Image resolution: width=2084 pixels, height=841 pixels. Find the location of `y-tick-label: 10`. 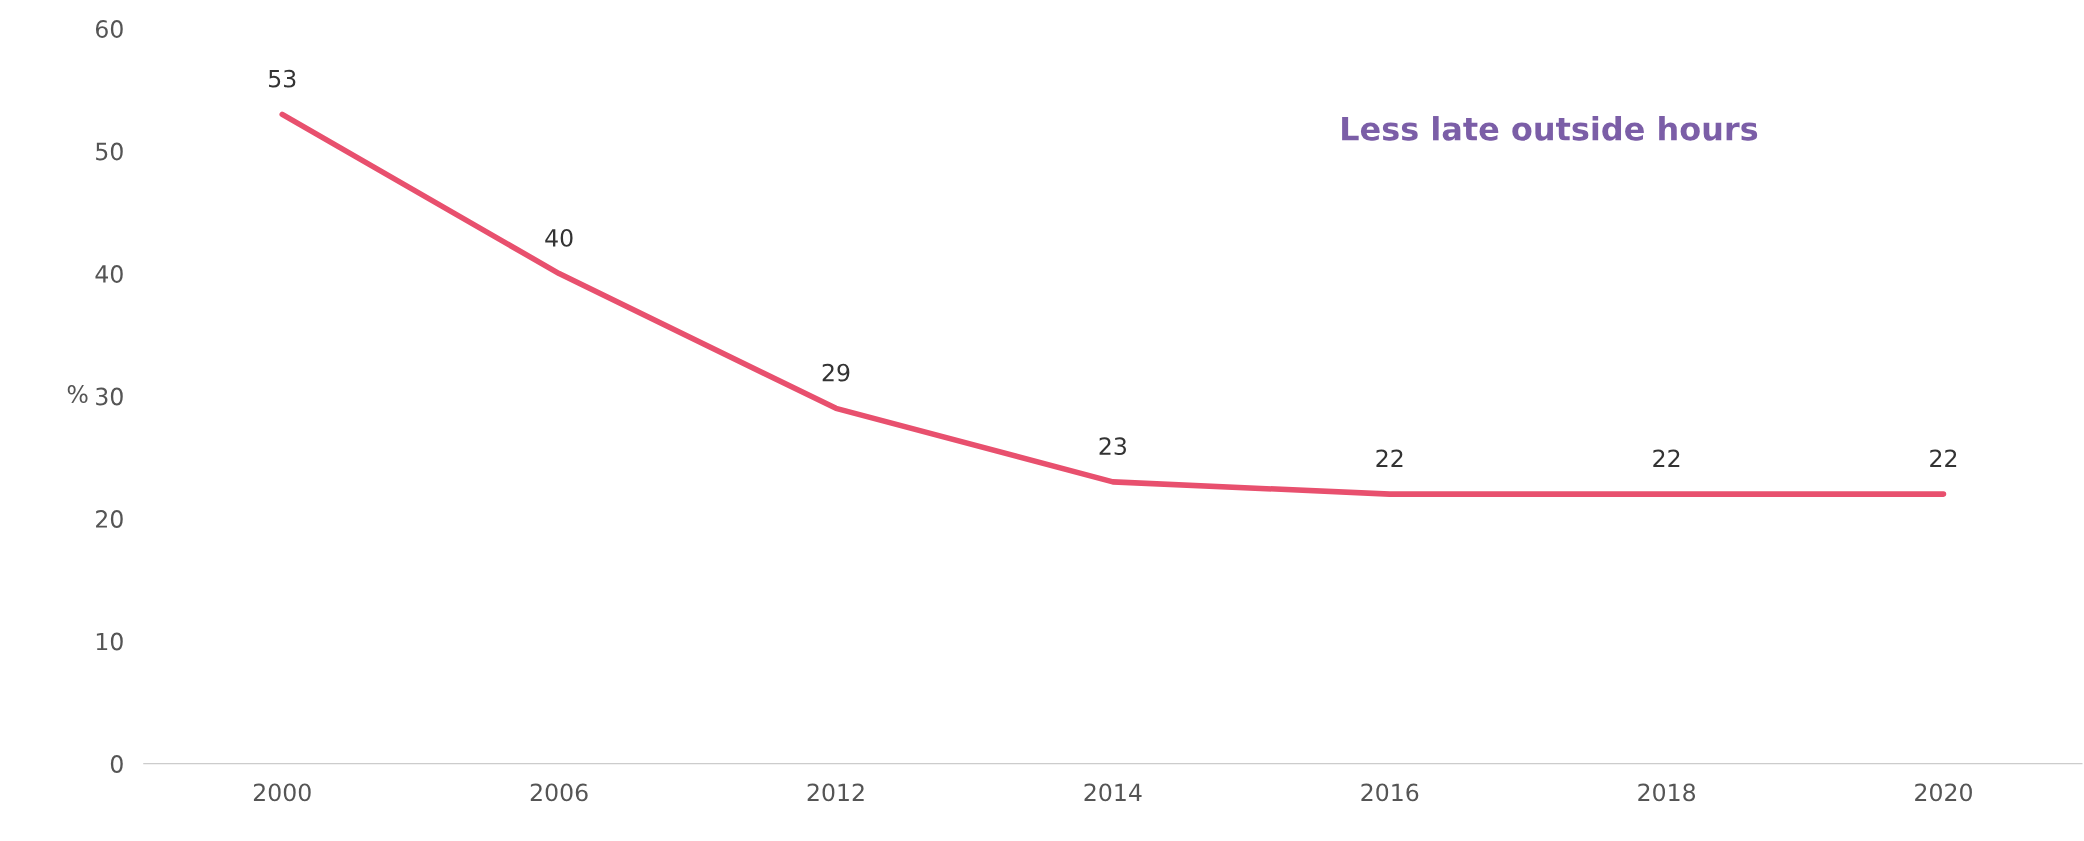

y-tick-label: 10 is located at coordinates (109, 641).